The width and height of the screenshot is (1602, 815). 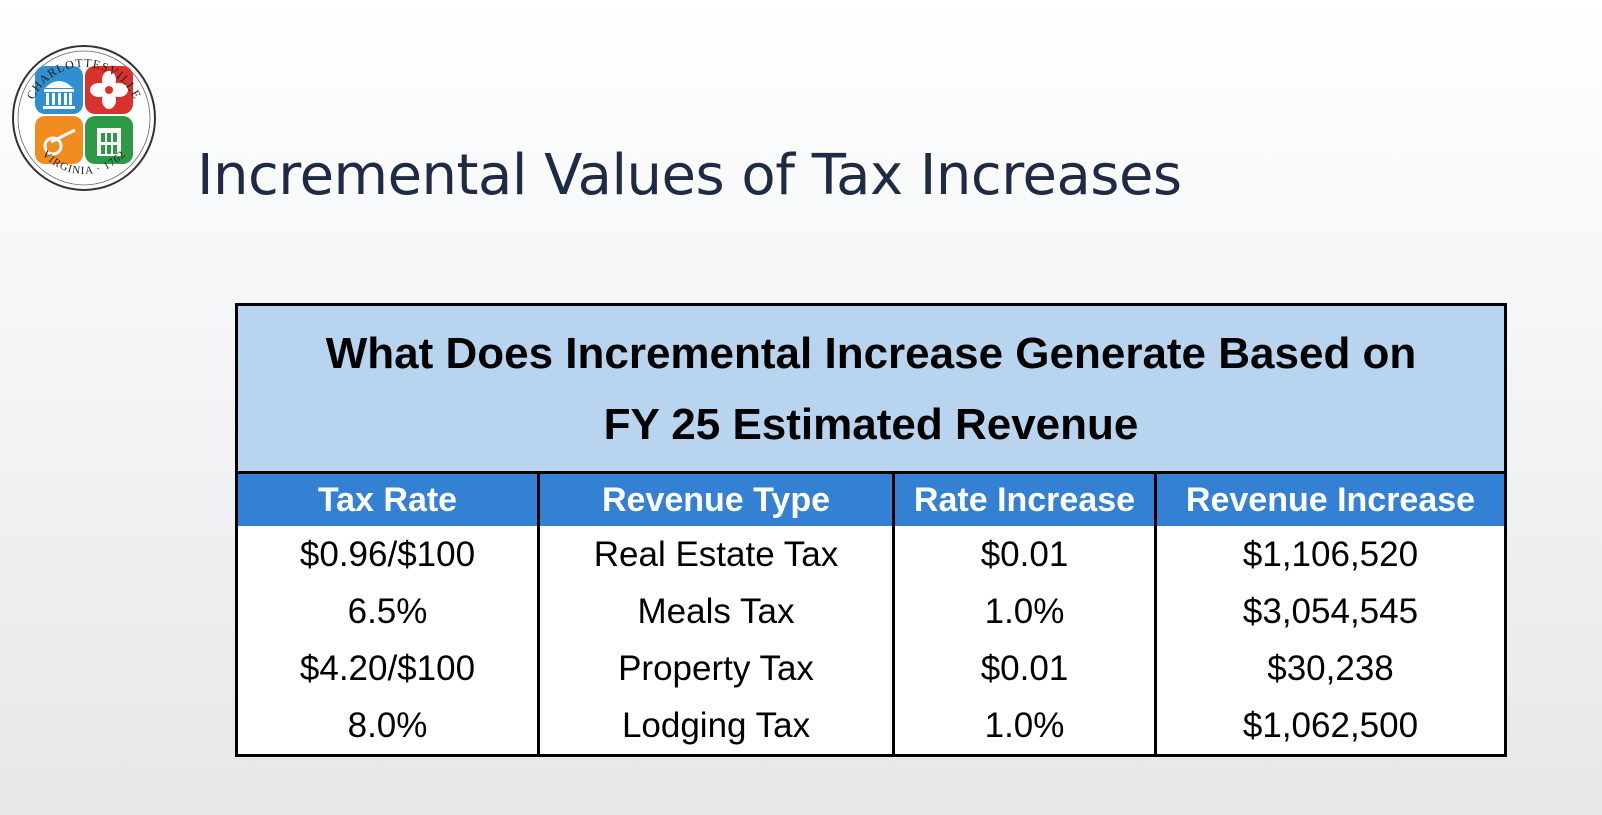 What do you see at coordinates (871, 424) in the screenshot?
I see `table-caption-line-2: FY 25 Estimated Revenue` at bounding box center [871, 424].